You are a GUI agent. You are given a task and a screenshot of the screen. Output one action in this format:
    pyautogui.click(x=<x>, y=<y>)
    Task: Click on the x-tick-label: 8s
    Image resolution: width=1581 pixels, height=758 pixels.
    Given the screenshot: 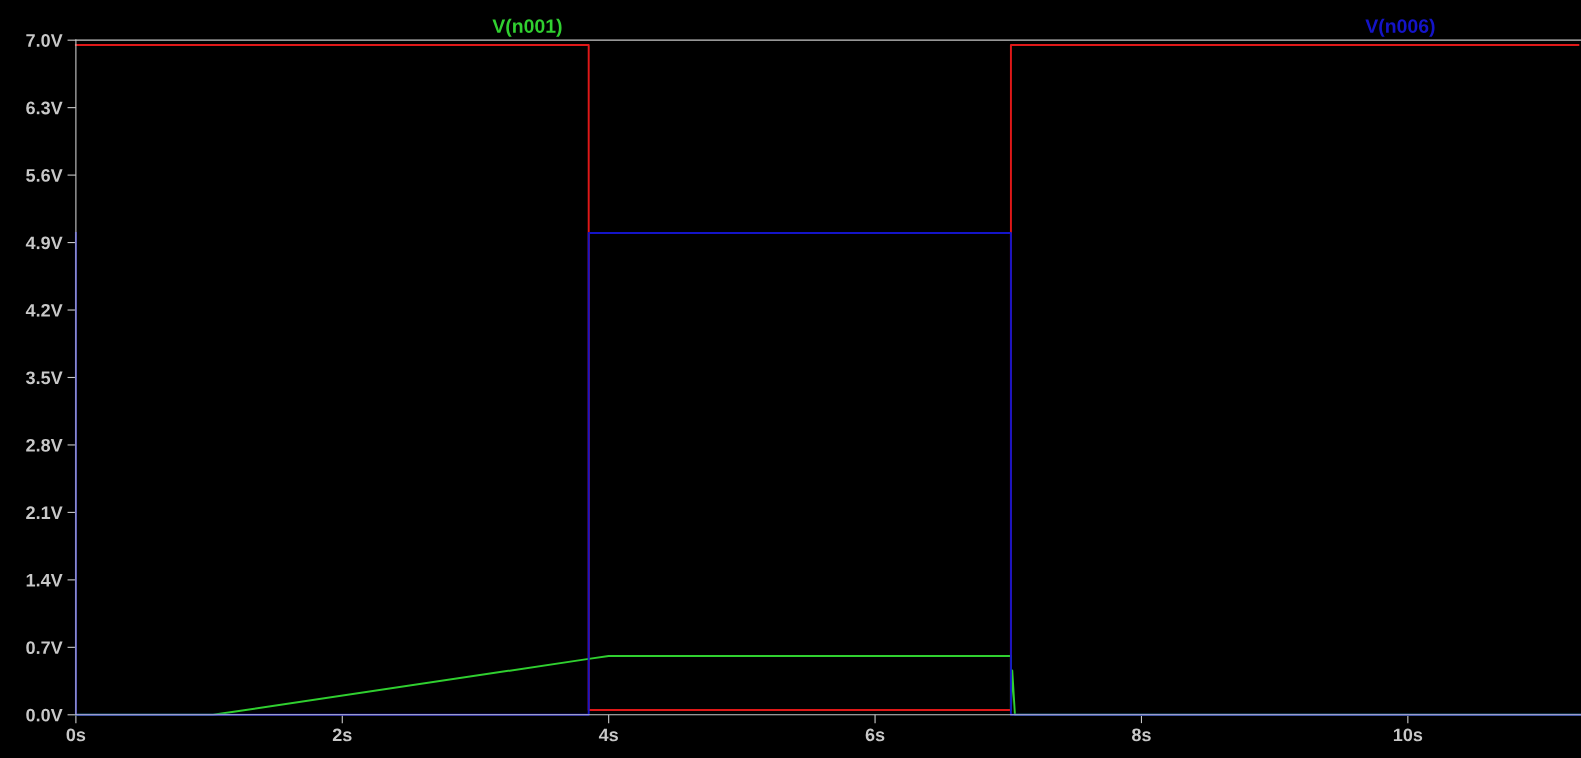 What is the action you would take?
    pyautogui.click(x=1141, y=735)
    